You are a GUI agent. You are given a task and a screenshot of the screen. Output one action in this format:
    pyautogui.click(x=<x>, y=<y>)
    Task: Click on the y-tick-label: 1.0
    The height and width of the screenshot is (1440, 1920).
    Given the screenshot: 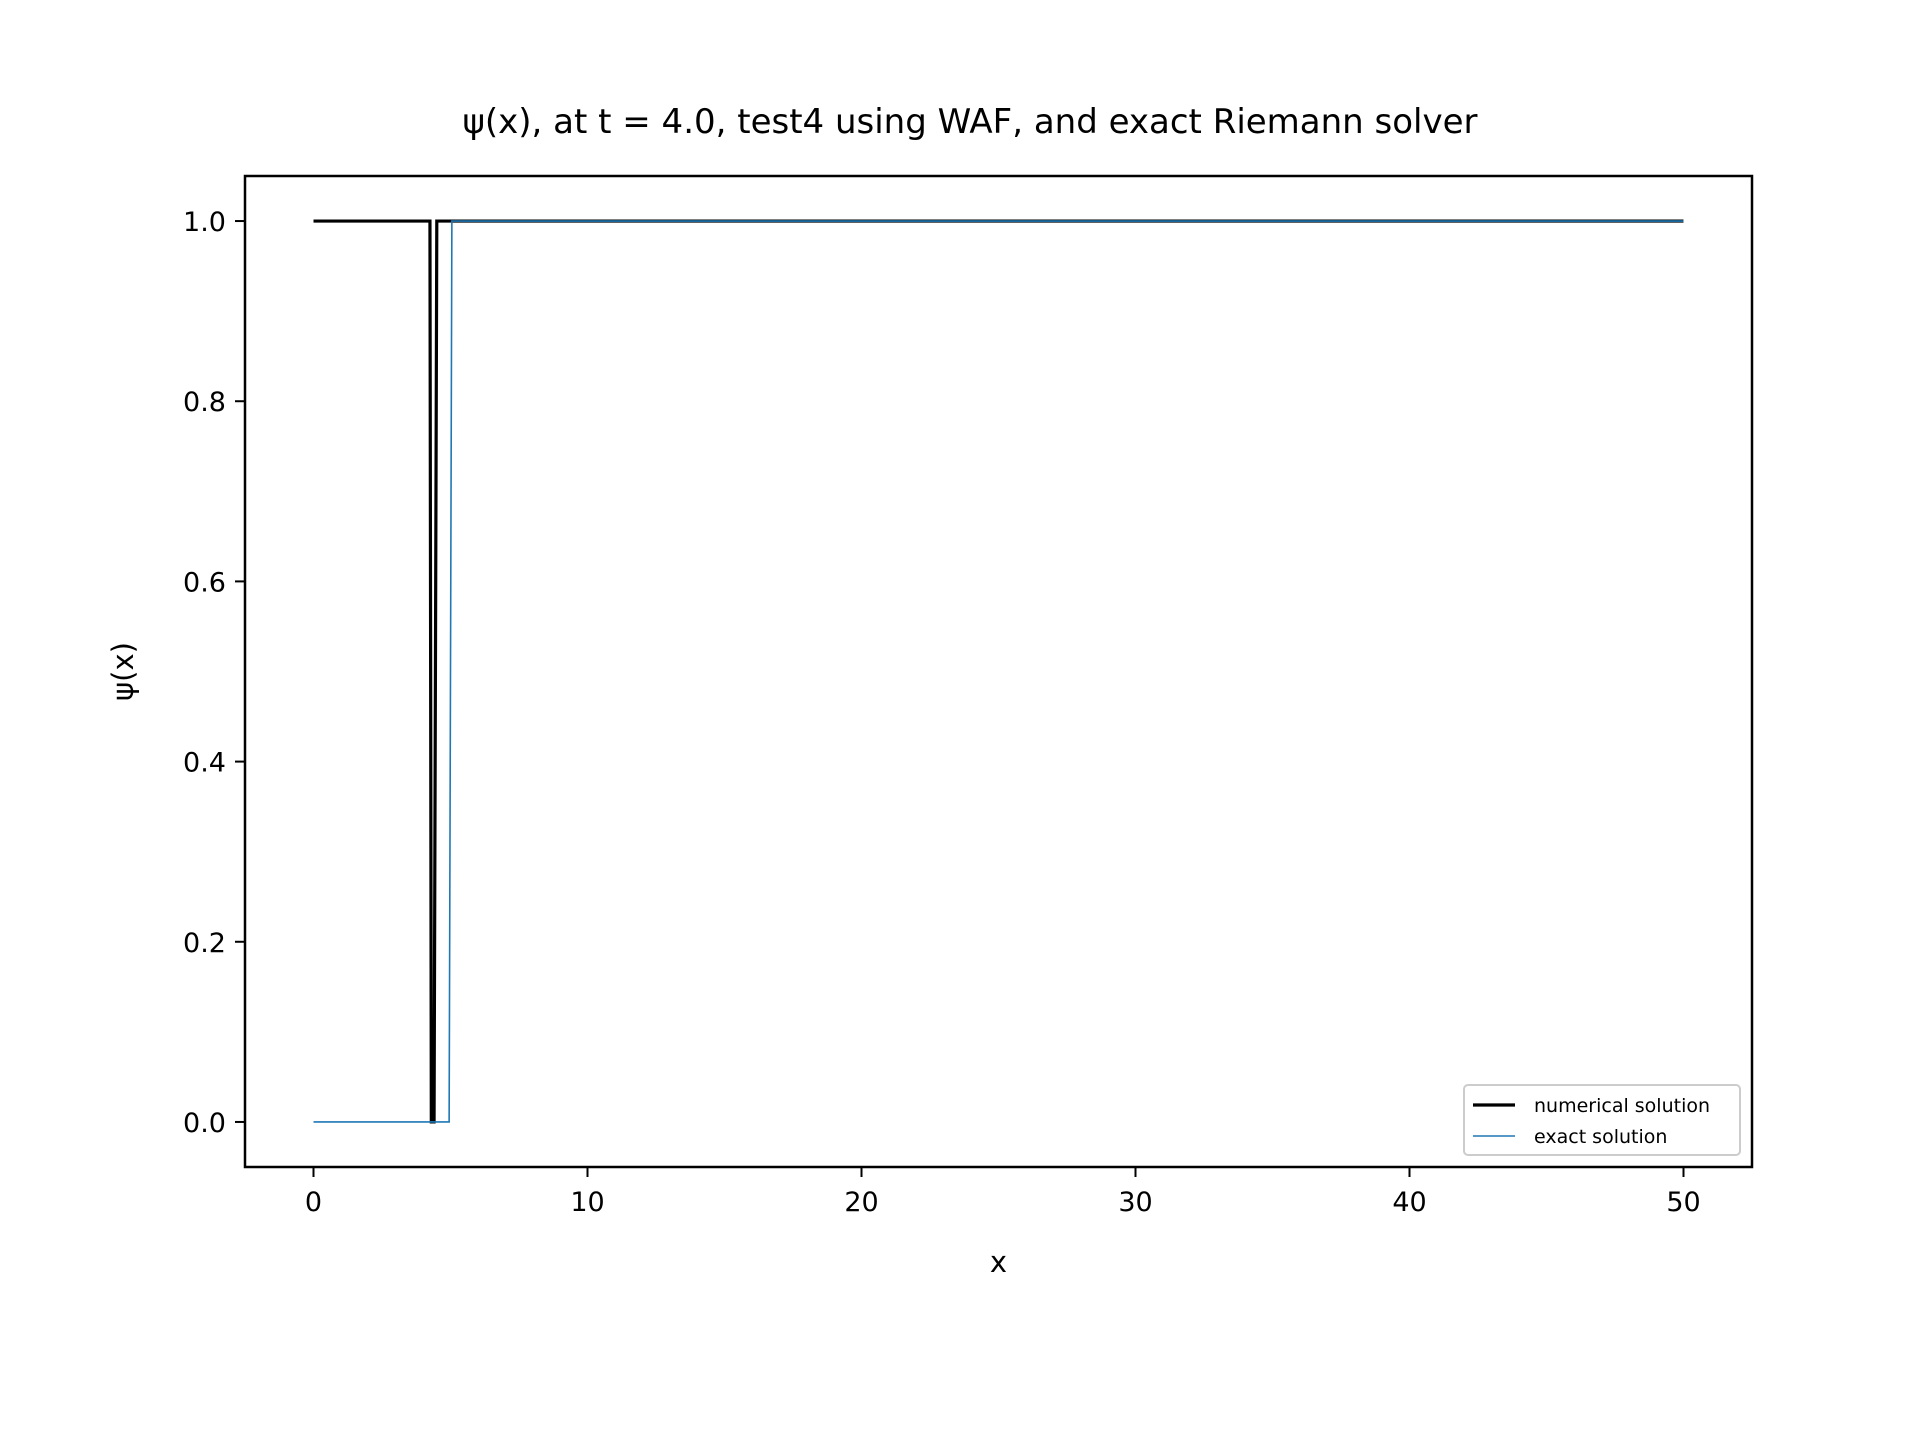 What is the action you would take?
    pyautogui.click(x=204, y=222)
    